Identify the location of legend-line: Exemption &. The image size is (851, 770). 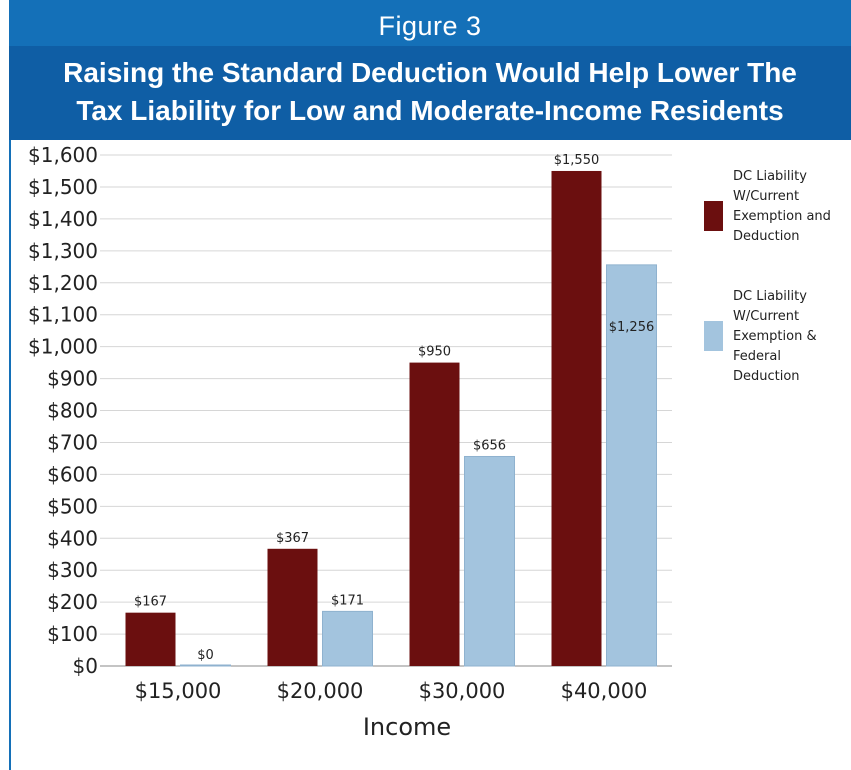
(775, 336).